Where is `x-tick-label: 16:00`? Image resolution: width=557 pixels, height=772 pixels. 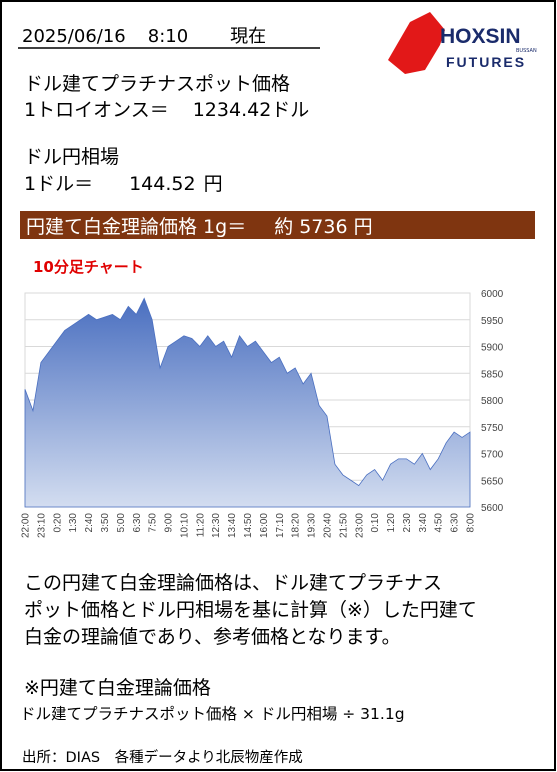
x-tick-label: 16:00 is located at coordinates (264, 525).